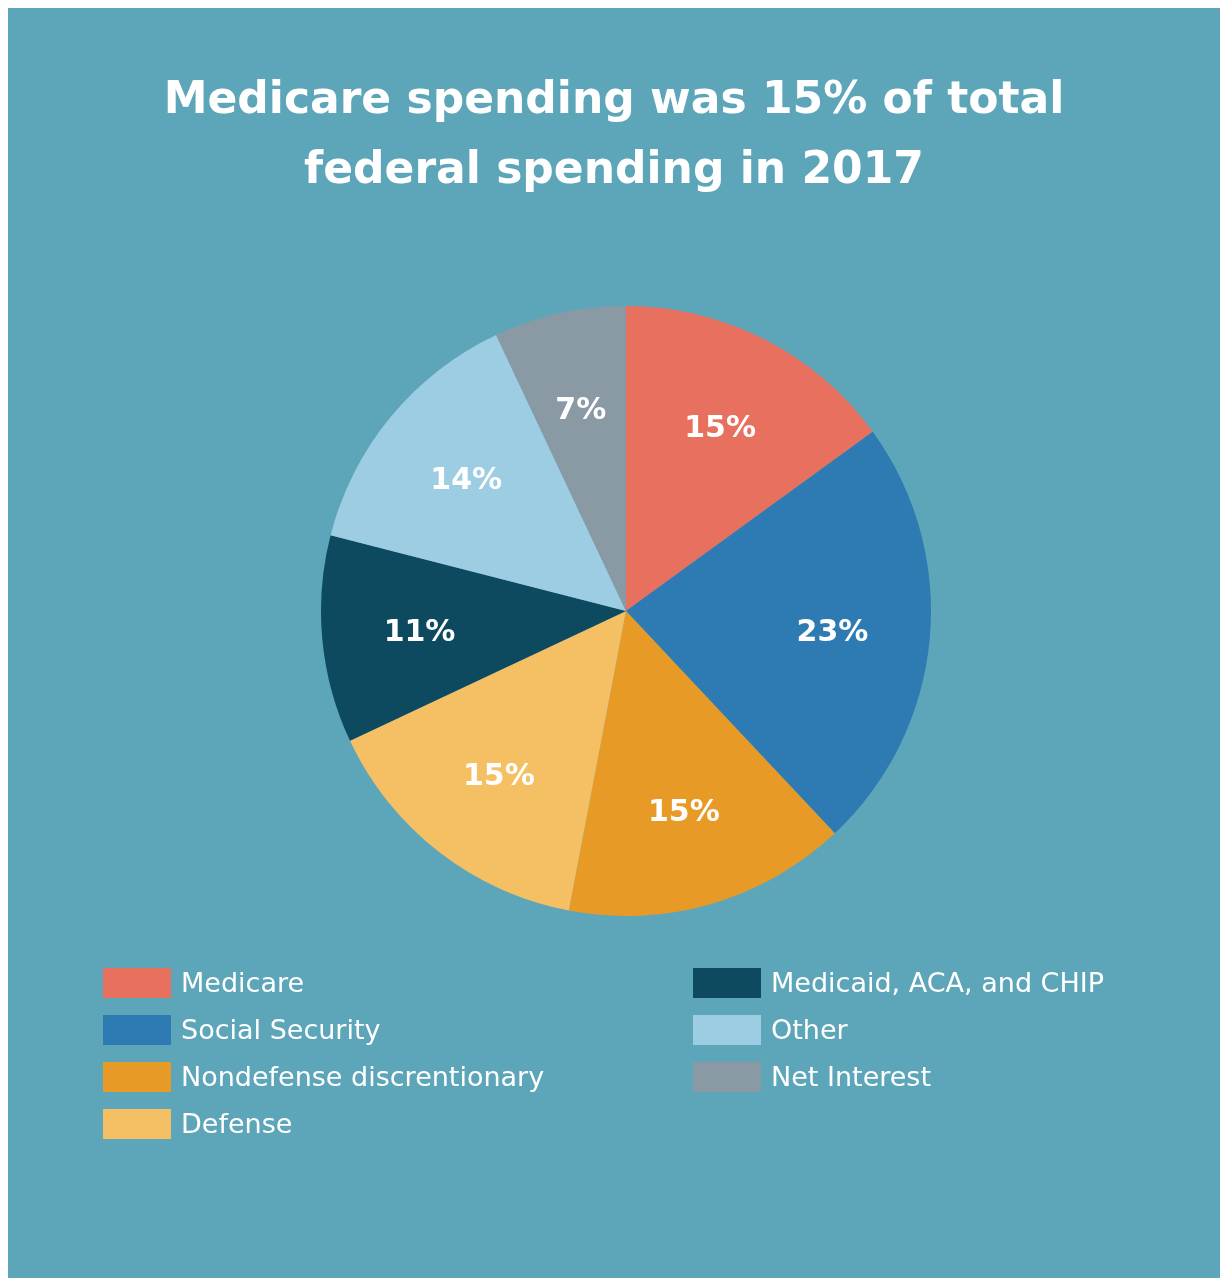 The height and width of the screenshot is (1284, 1228). What do you see at coordinates (281, 1030) in the screenshot?
I see `legend-label: Social Security` at bounding box center [281, 1030].